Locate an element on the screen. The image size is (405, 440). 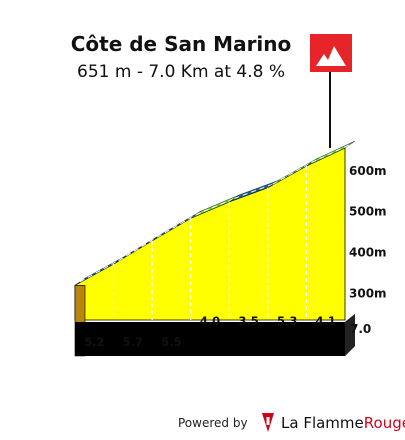
base-strip is located at coordinates (215, 335).